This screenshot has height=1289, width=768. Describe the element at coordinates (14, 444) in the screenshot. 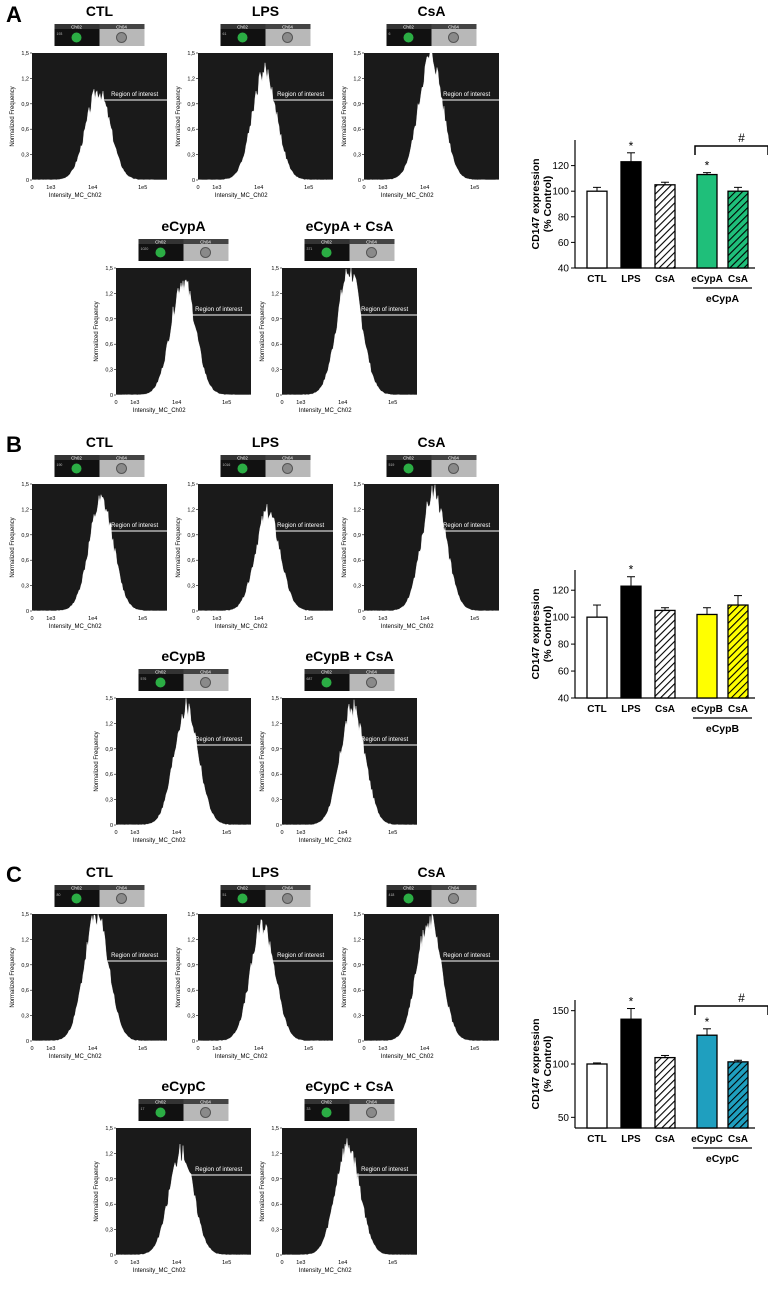

I see `panel-letter: B` at that location.